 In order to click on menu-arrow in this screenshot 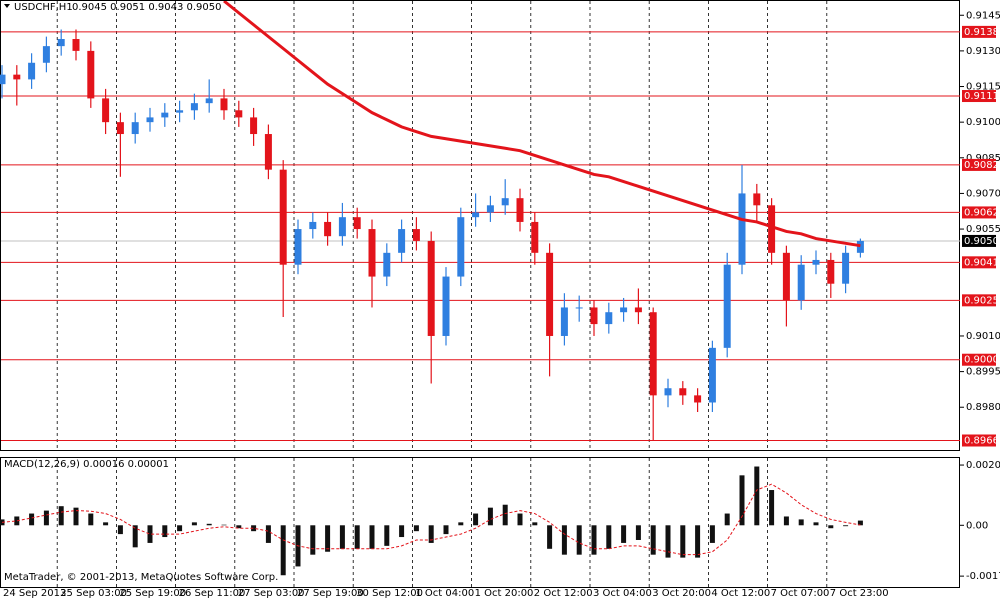, I will do `click(7, 6)`.